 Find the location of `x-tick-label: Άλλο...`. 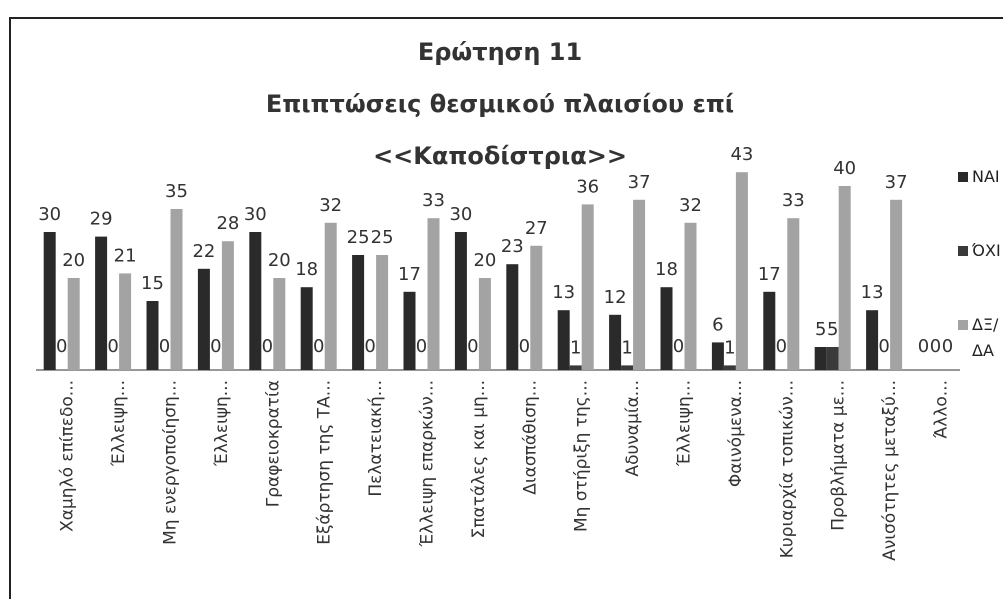

x-tick-label: Άλλο... is located at coordinates (942, 409).